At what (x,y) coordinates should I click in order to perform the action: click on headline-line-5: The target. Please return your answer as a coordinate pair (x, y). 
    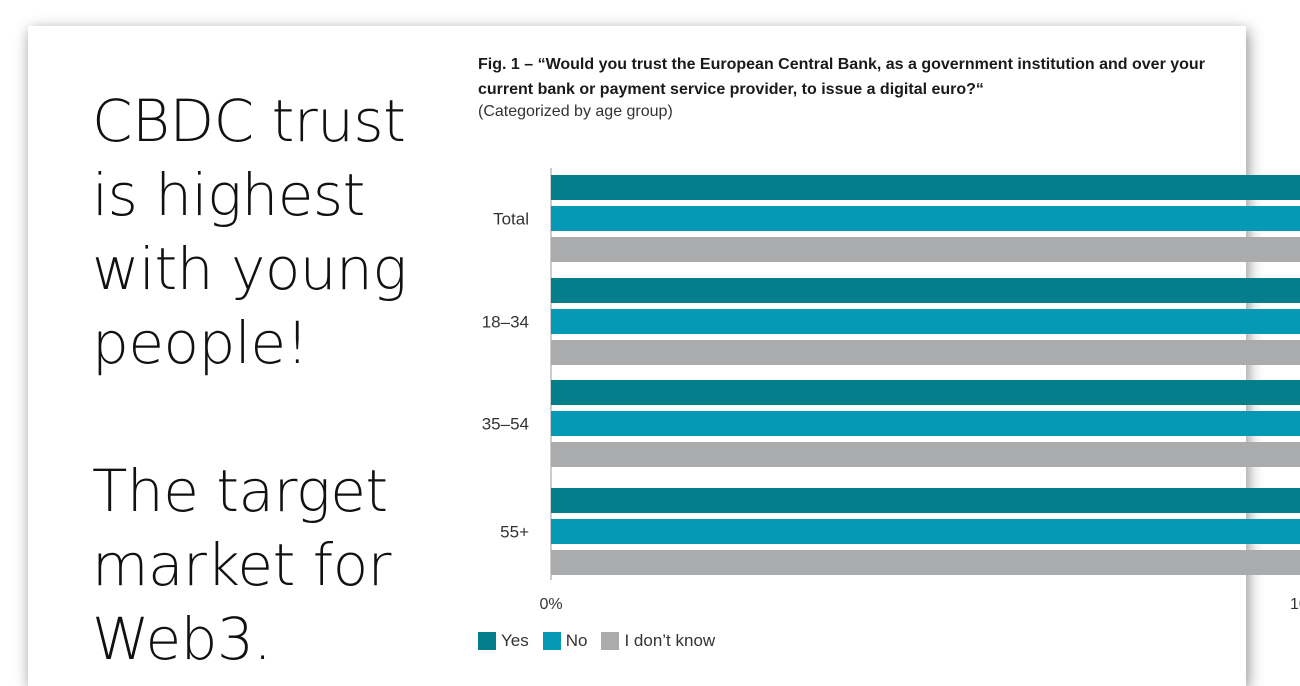
    Looking at the image, I should click on (240, 491).